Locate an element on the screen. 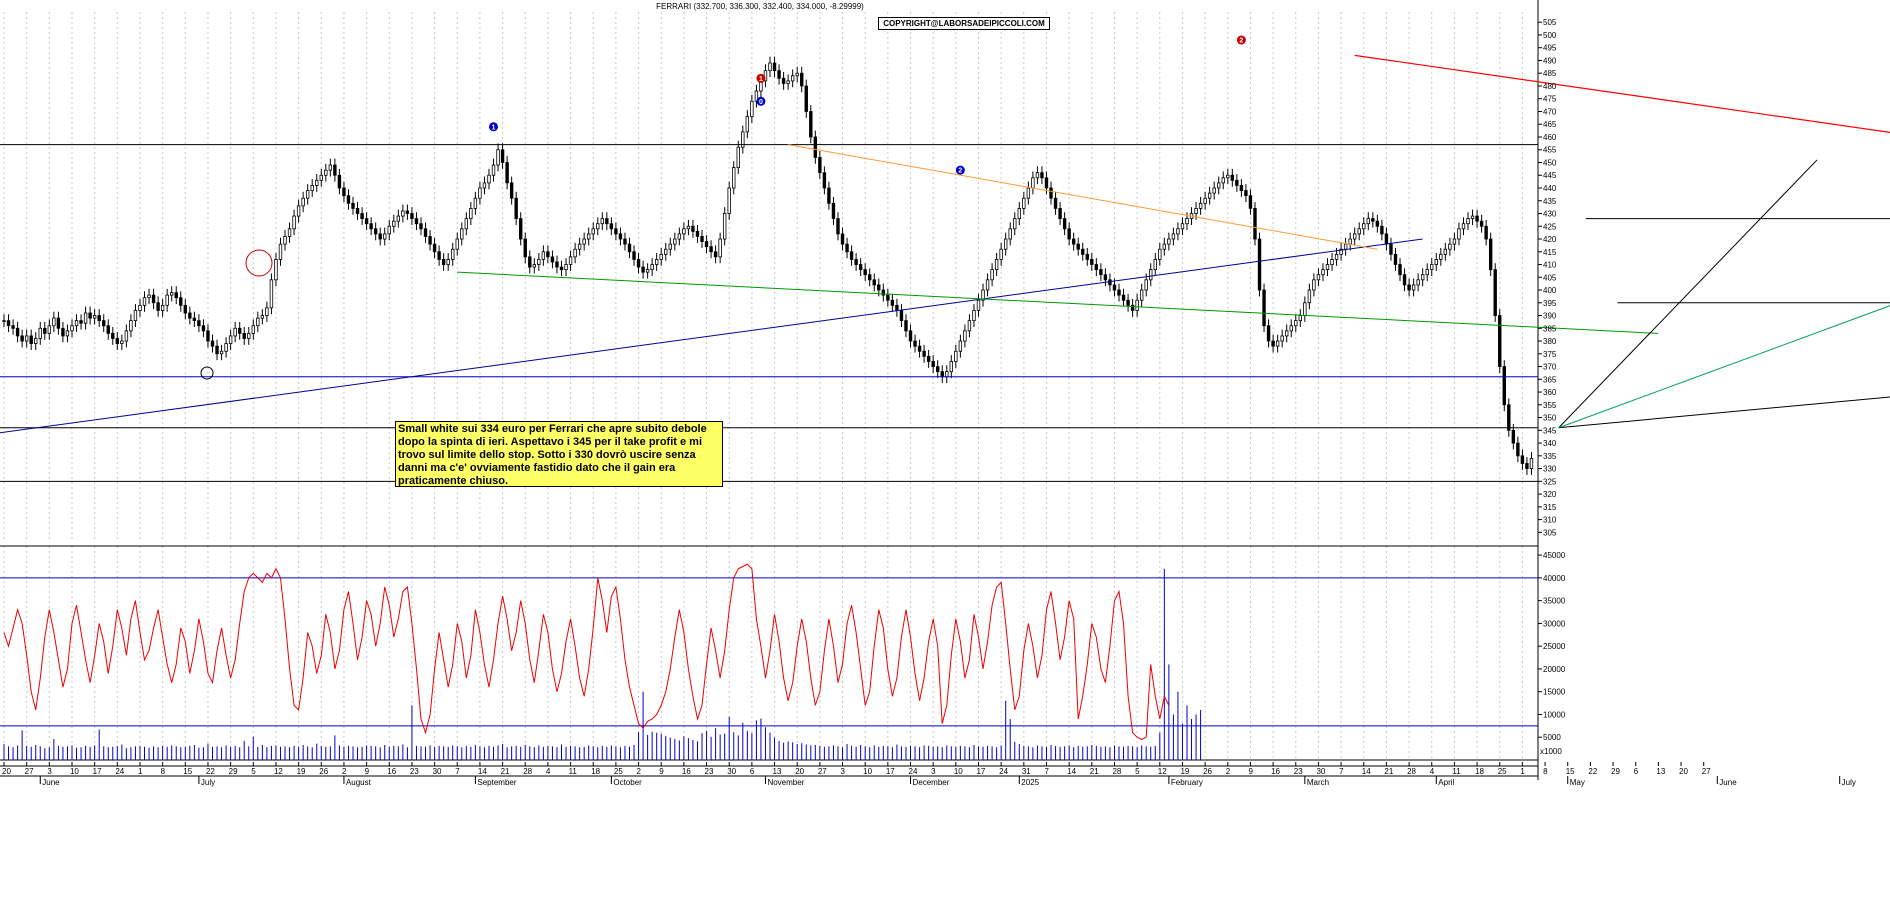 This screenshot has width=1890, height=902. day-tick-label: 7 is located at coordinates (457, 771).